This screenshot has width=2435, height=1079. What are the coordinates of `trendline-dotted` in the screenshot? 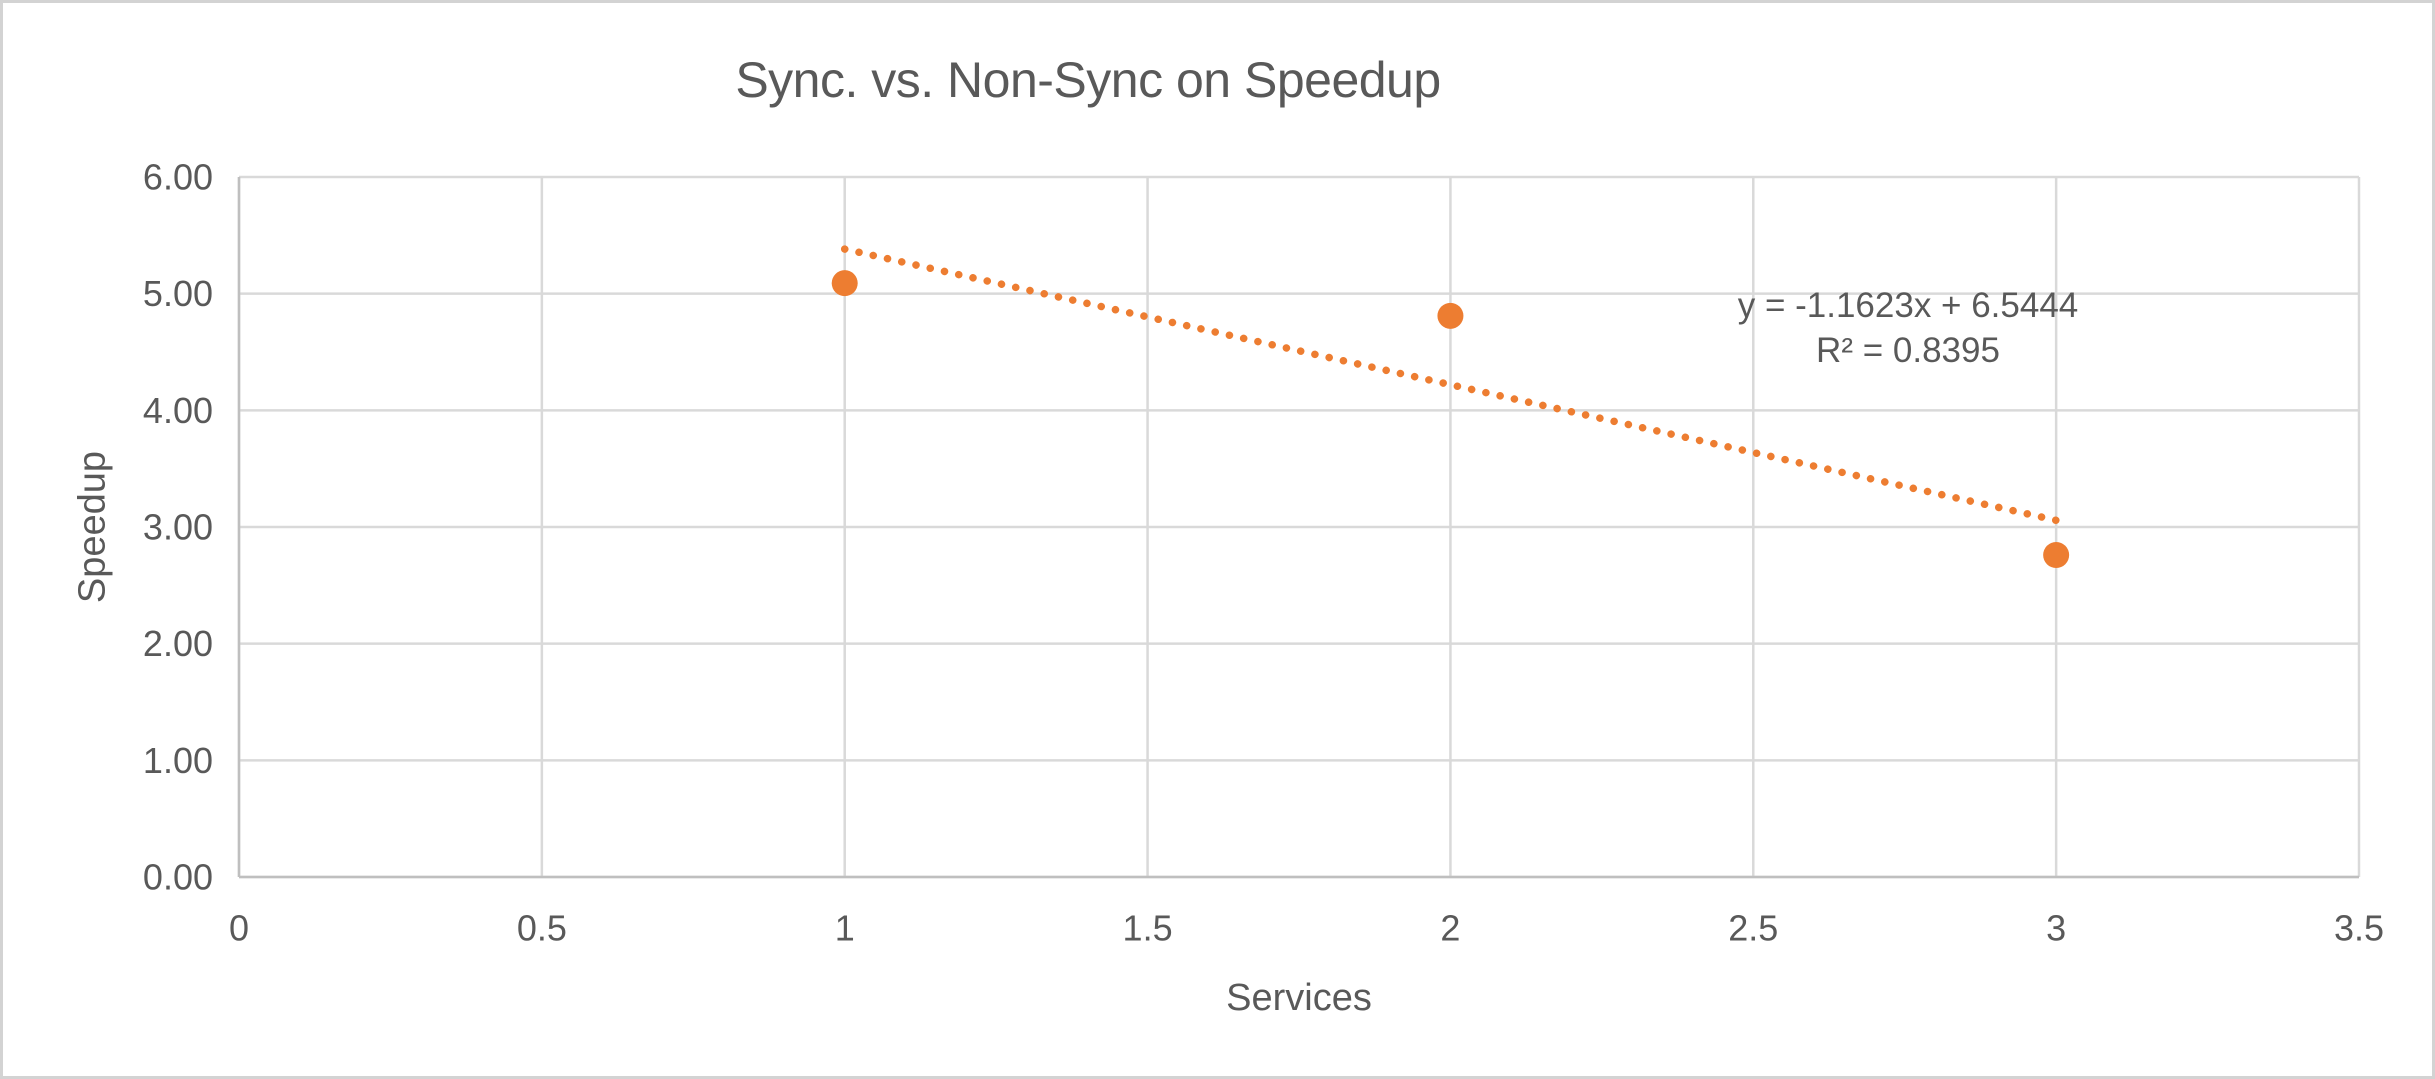 It's located at (1450, 385).